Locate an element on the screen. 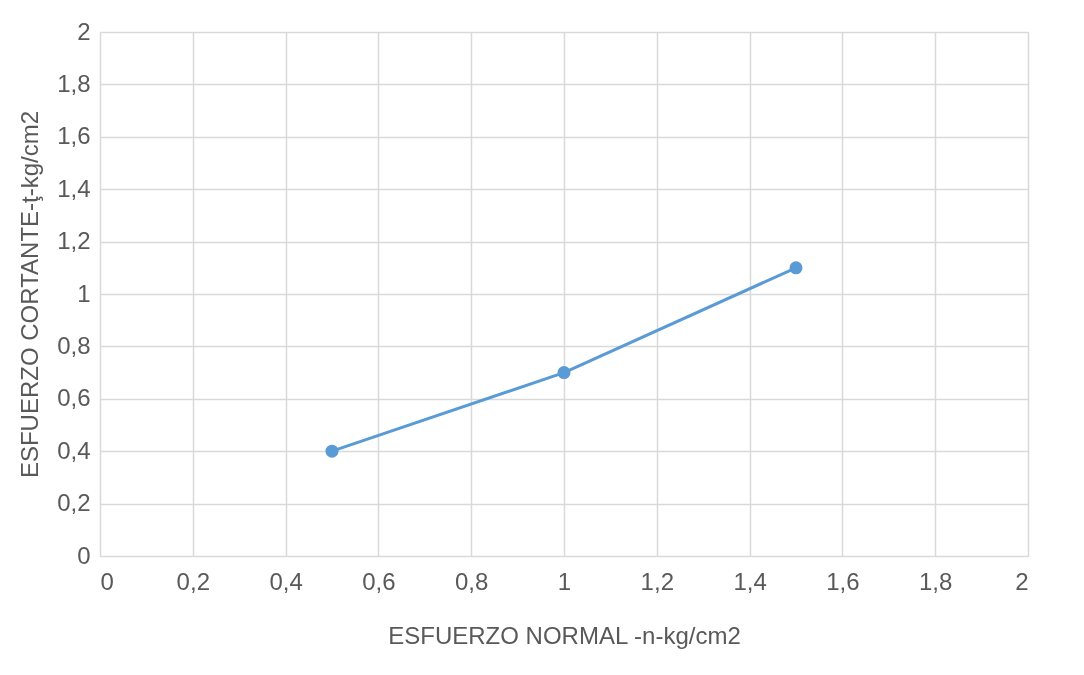  x-tick-label: 1,2 is located at coordinates (657, 581).